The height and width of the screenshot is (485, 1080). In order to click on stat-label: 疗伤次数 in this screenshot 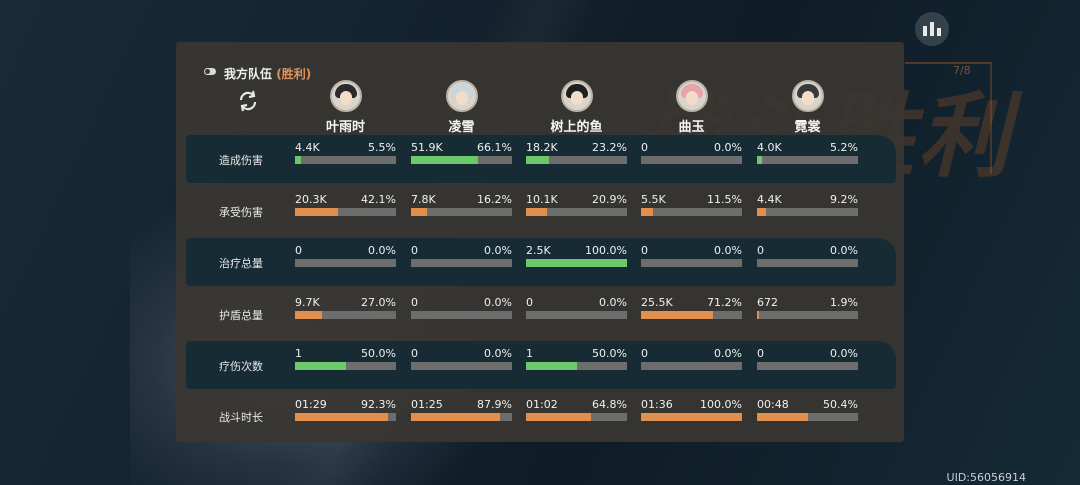, I will do `click(241, 366)`.